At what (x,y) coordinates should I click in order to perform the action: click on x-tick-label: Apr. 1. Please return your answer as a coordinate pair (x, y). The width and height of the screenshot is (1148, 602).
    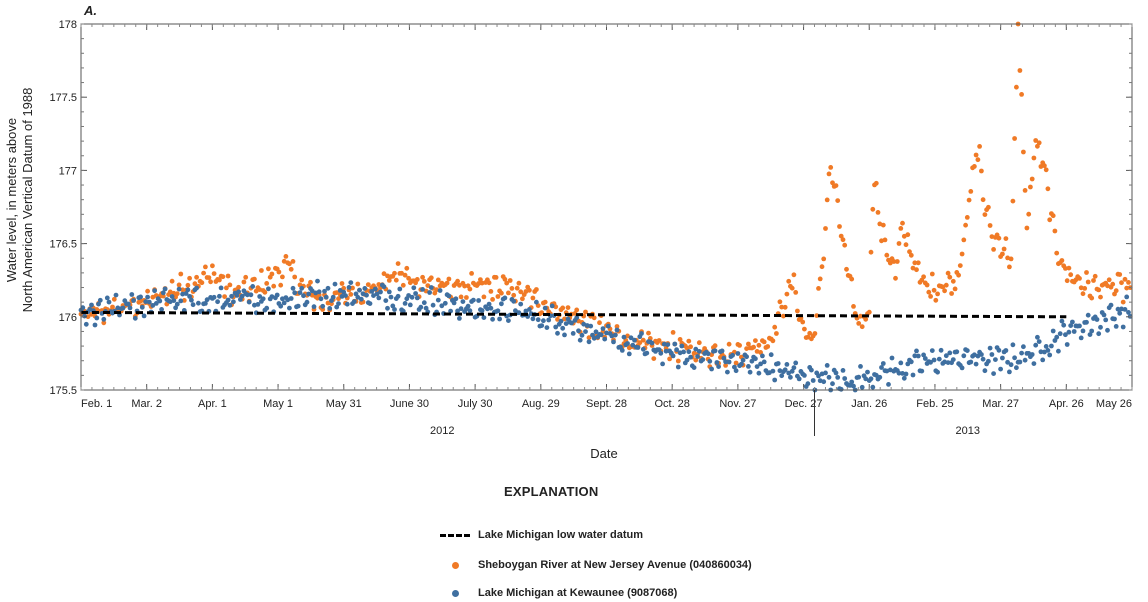
    Looking at the image, I should click on (212, 404).